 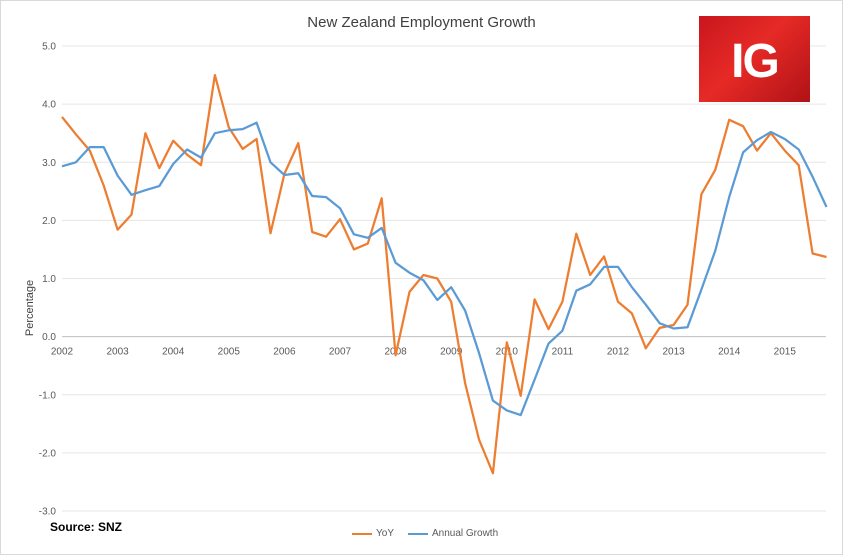 What do you see at coordinates (673, 352) in the screenshot?
I see `x-tick-label: 2013` at bounding box center [673, 352].